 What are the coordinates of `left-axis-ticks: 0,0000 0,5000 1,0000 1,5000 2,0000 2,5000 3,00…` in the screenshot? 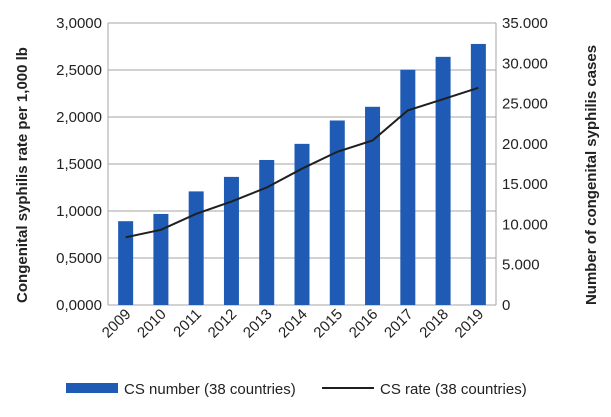 It's located at (79, 164).